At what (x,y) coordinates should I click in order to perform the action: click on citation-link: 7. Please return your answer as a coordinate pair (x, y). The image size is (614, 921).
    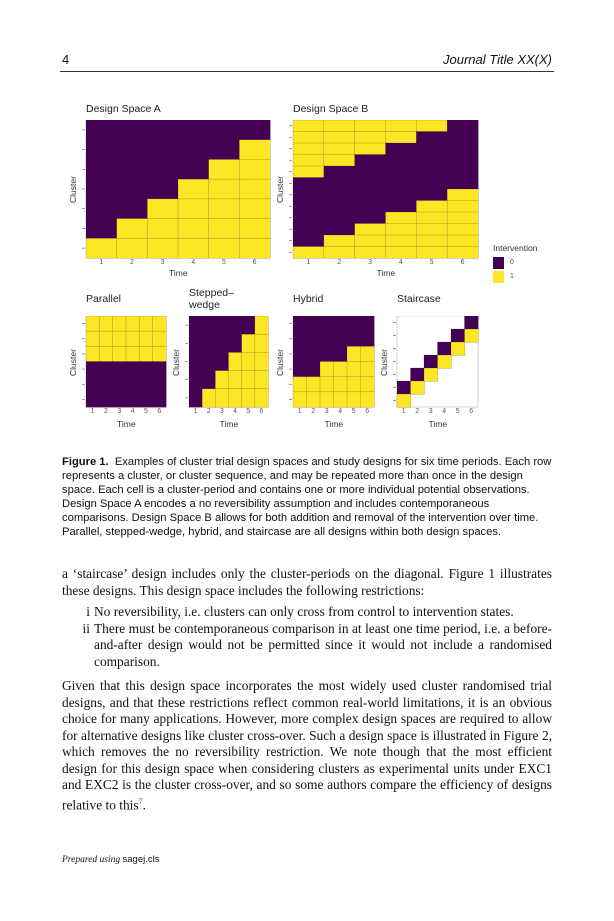
    Looking at the image, I should click on (140, 801).